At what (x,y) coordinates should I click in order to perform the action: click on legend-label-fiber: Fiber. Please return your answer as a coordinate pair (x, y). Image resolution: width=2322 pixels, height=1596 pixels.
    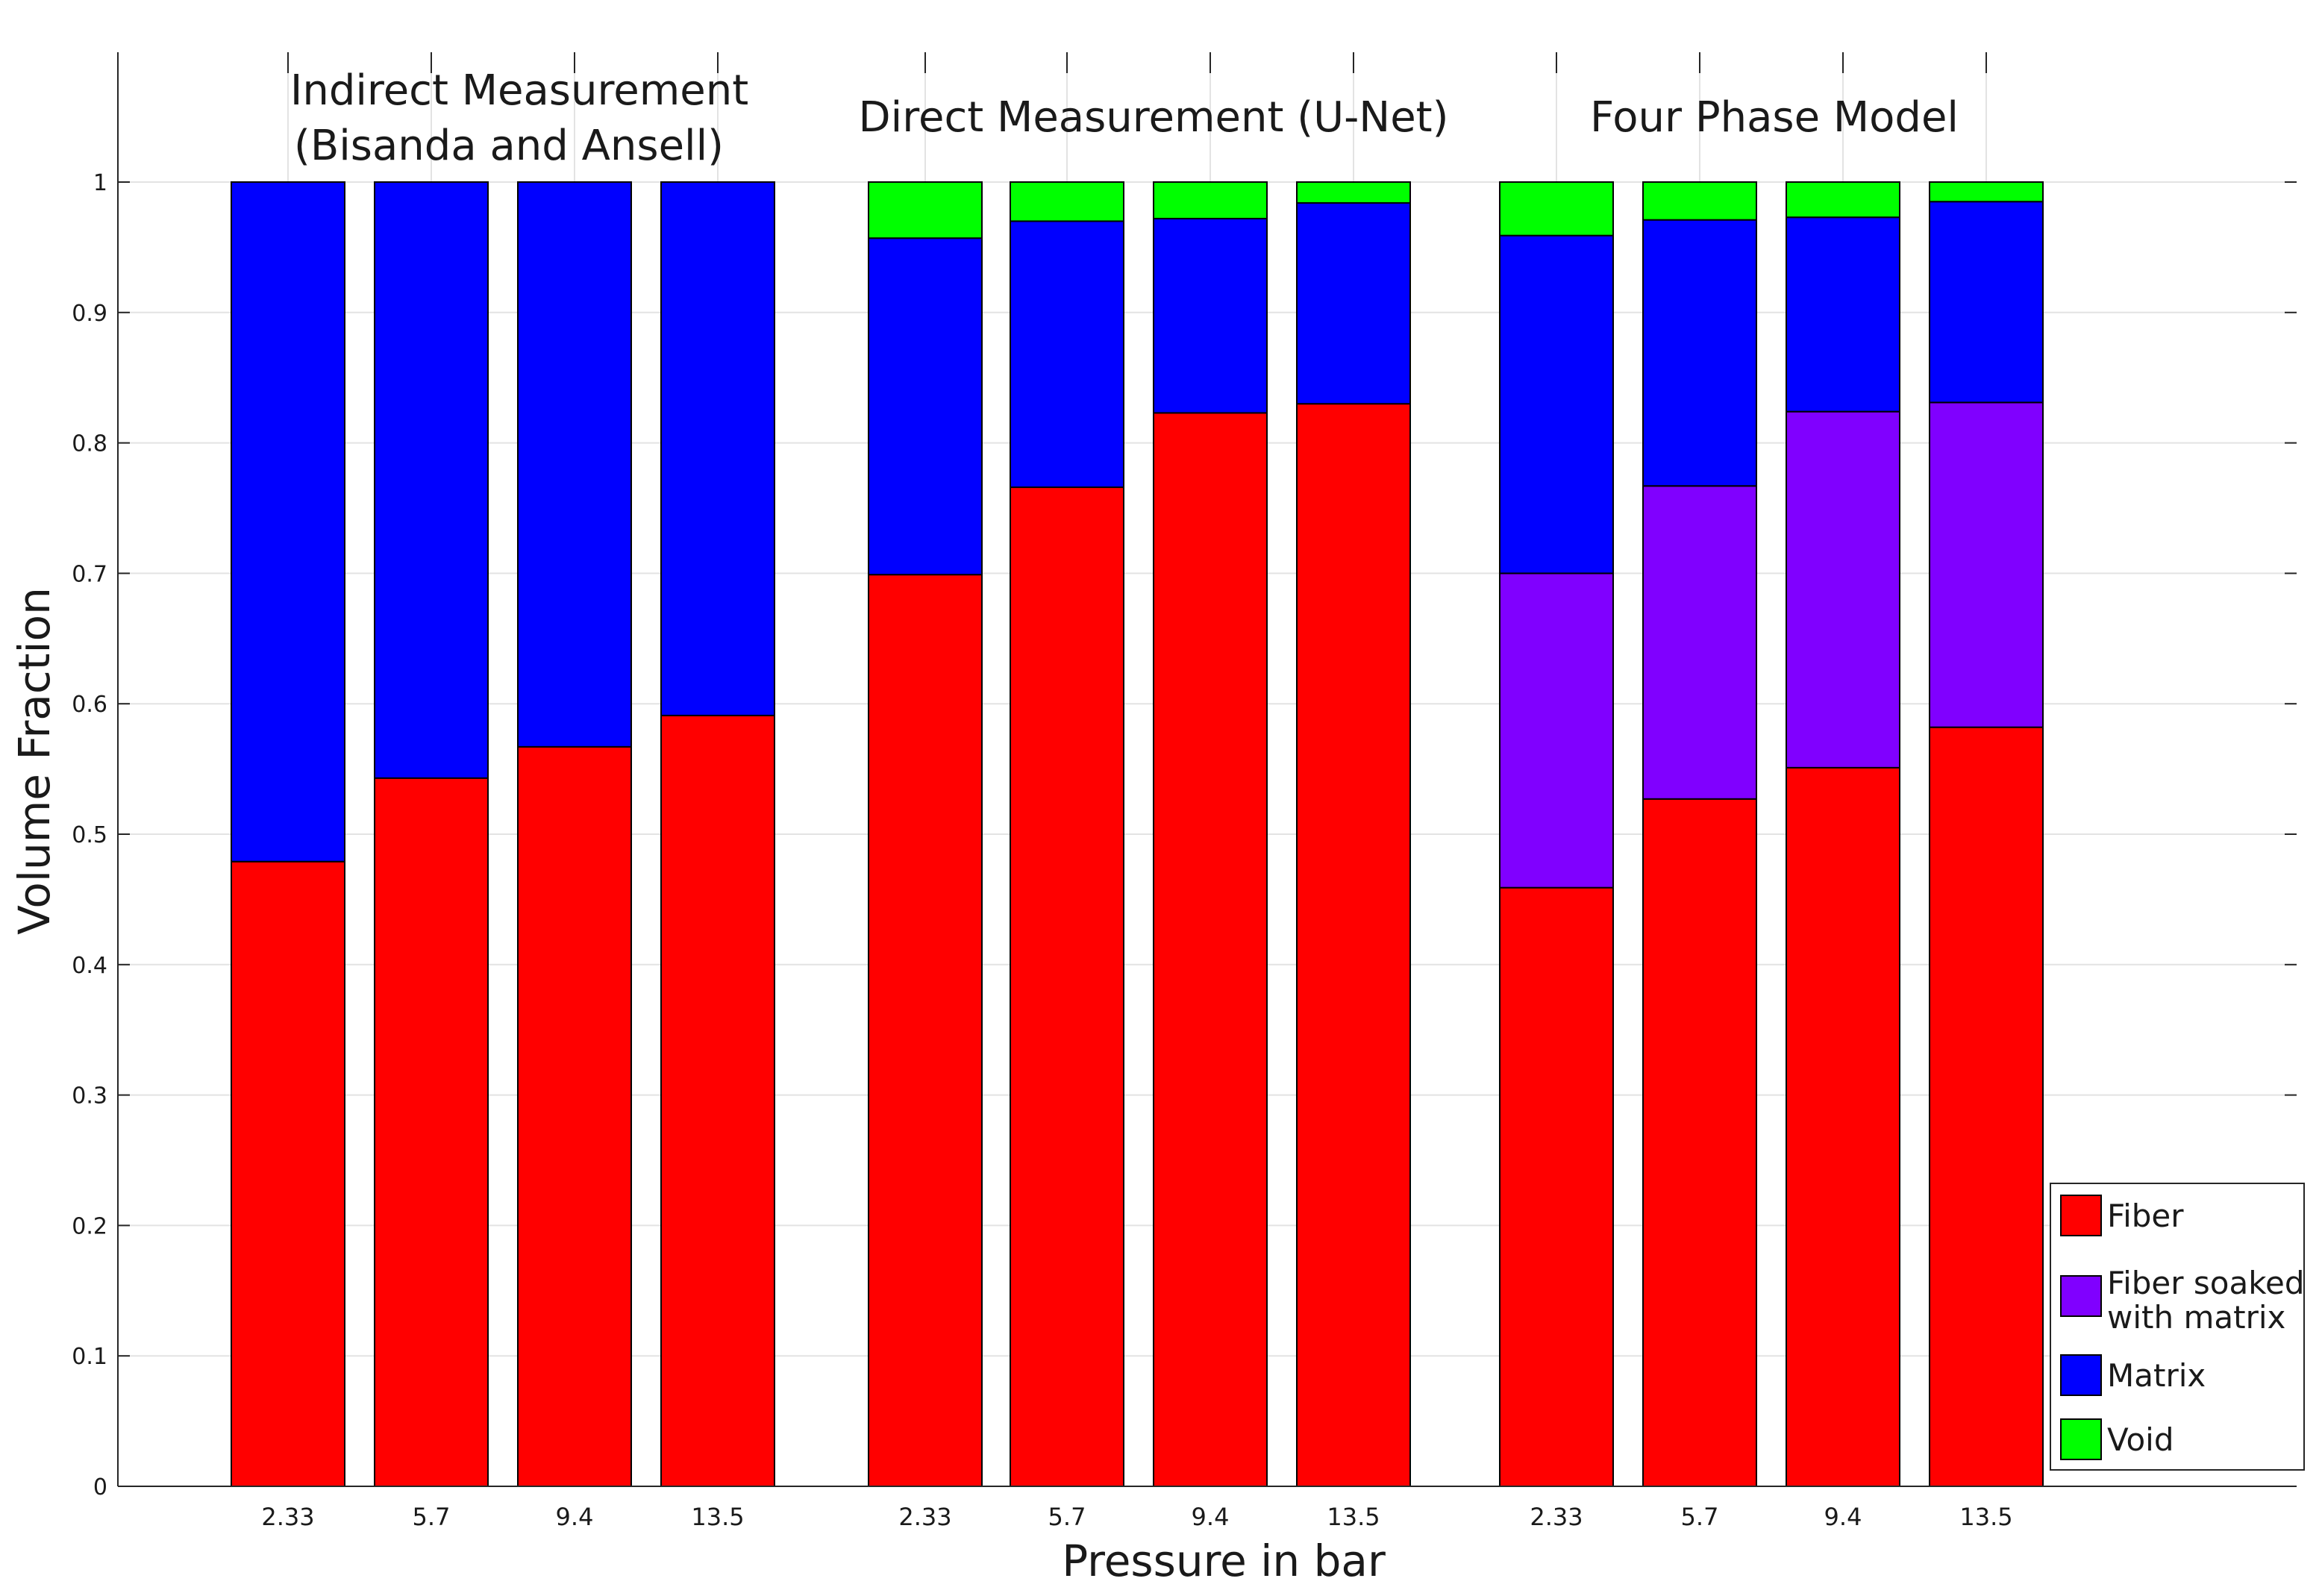
    Looking at the image, I should click on (2145, 1216).